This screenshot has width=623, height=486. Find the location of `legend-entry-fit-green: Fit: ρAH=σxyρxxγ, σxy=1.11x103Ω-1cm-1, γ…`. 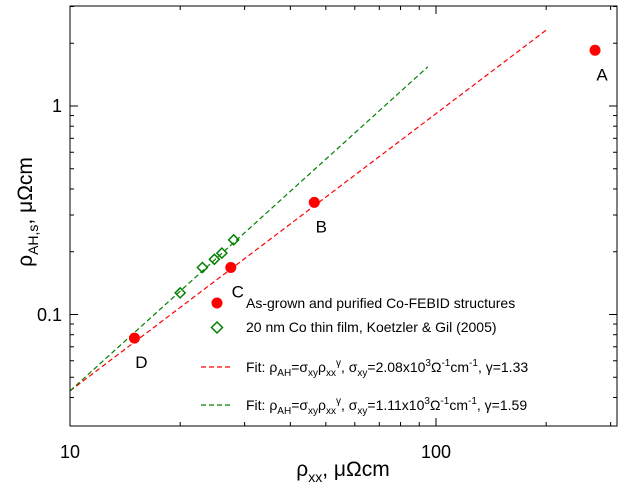

legend-entry-fit-green: Fit: ρAH=σxyρxxγ, σxy=1.11x103Ω-1cm-1, γ… is located at coordinates (364, 406).